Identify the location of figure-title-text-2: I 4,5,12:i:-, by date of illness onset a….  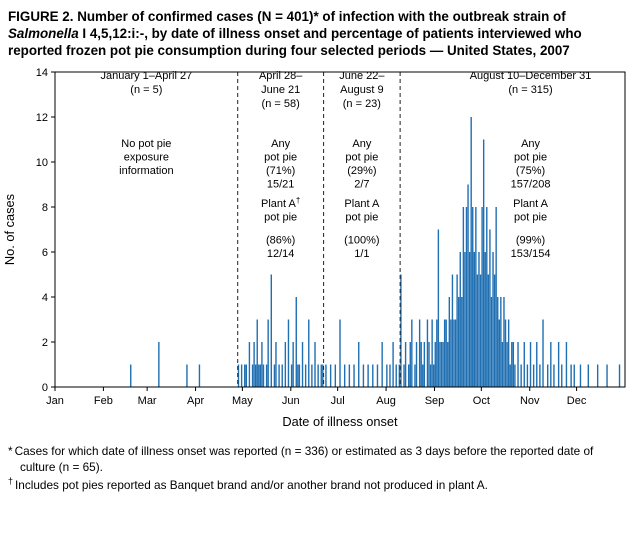
(295, 42).